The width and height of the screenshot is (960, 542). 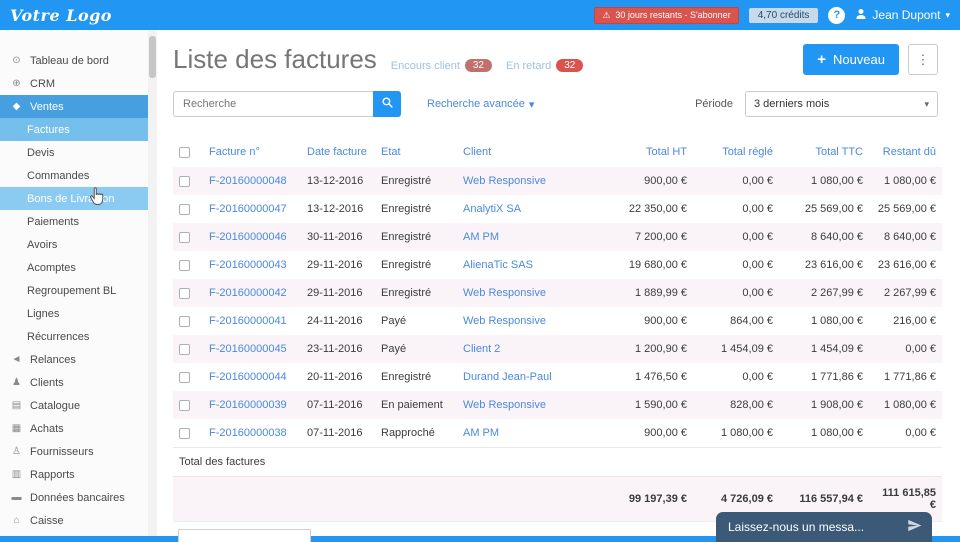 What do you see at coordinates (74, 497) in the screenshot?
I see `sidebar-item: ▬ Données bancaires` at bounding box center [74, 497].